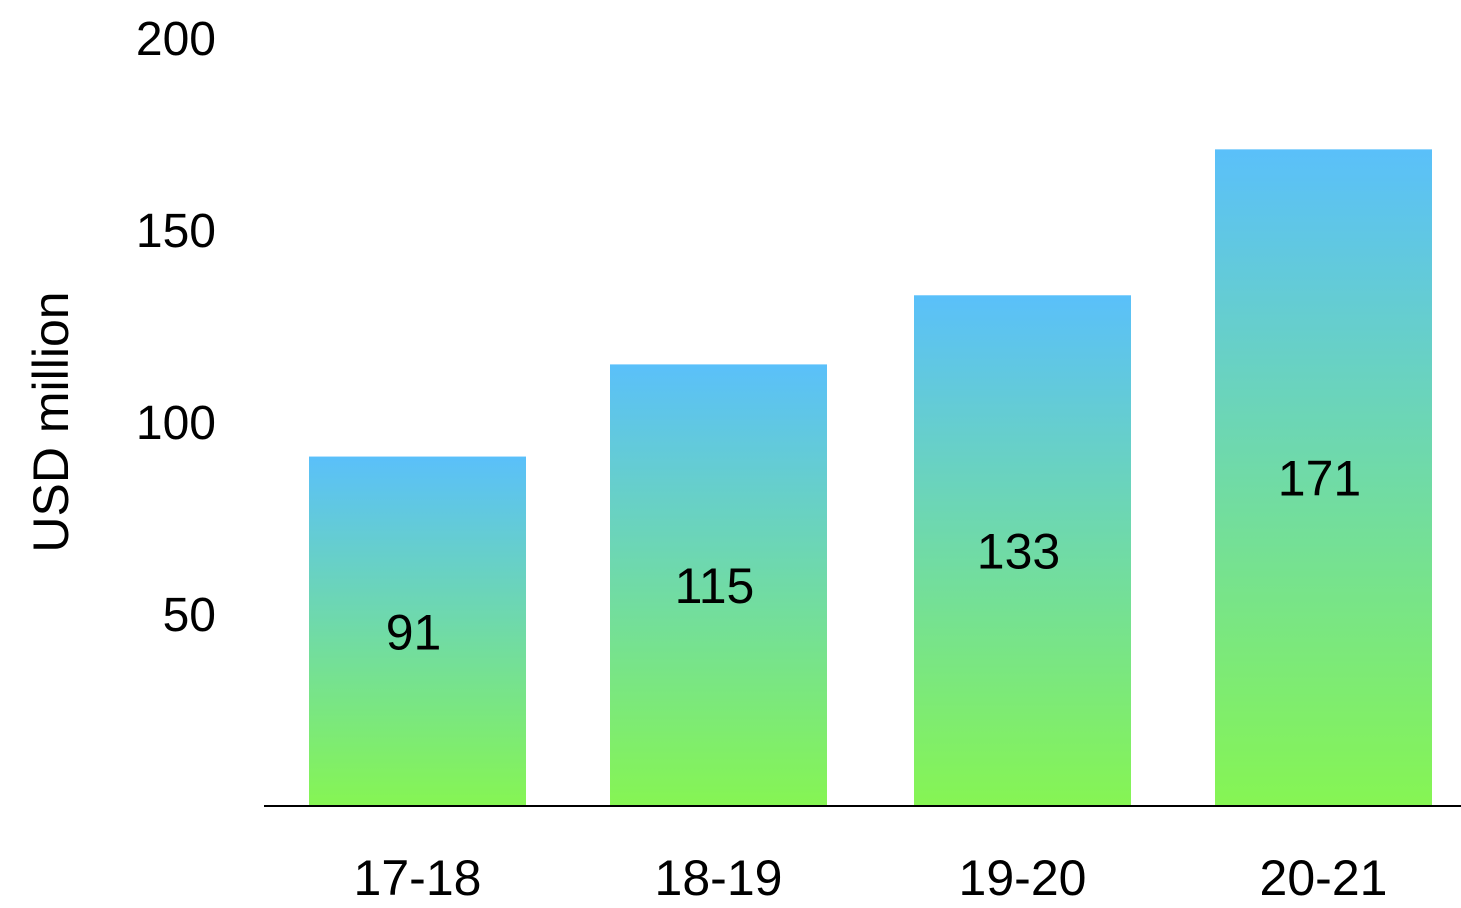 This screenshot has width=1461, height=908. Describe the element at coordinates (418, 878) in the screenshot. I see `x-category-label: 17-18` at that location.